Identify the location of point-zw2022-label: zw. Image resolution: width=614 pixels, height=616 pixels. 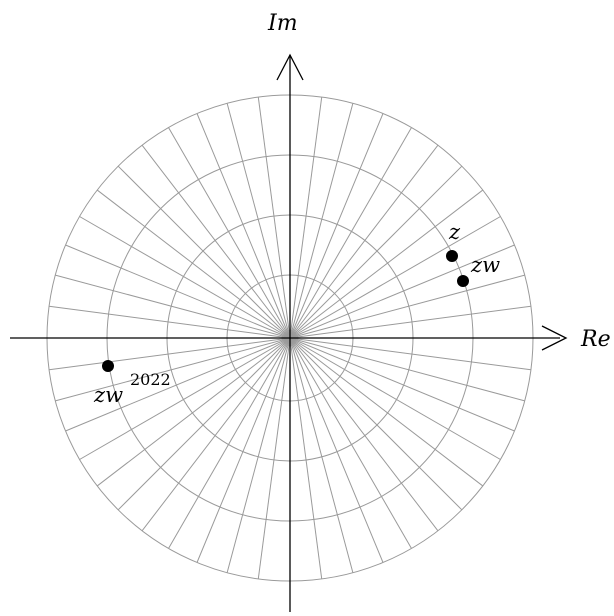
(108, 395).